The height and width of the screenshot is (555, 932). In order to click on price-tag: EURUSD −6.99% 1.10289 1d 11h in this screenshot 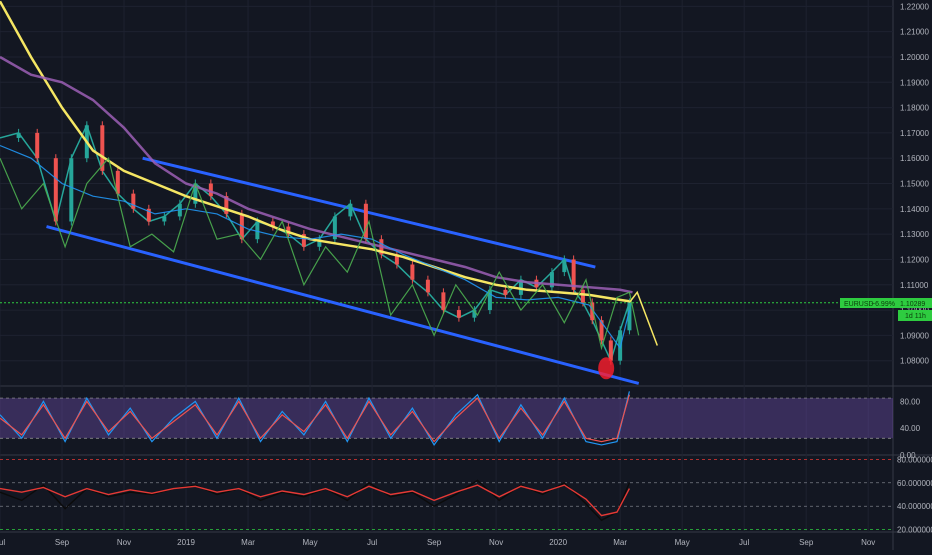, I will do `click(886, 309)`.